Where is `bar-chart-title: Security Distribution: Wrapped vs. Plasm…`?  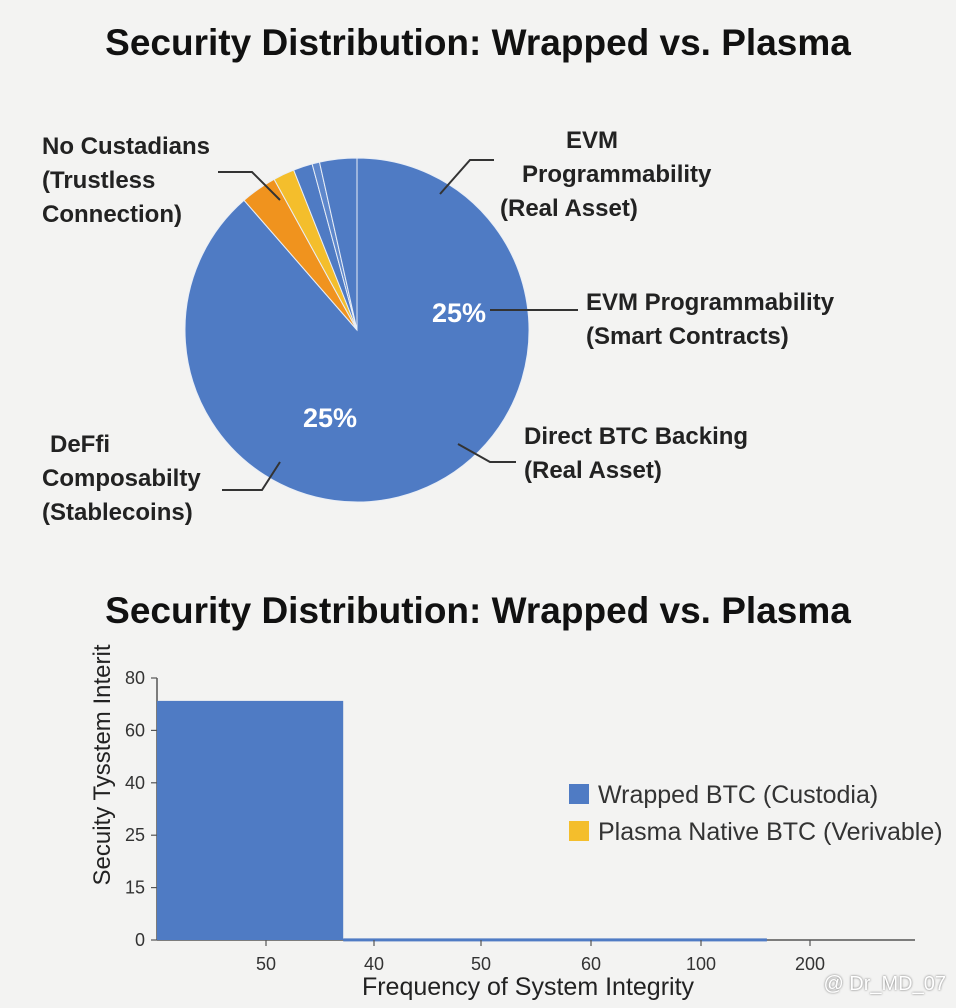 bar-chart-title: Security Distribution: Wrapped vs. Plasm… is located at coordinates (478, 610).